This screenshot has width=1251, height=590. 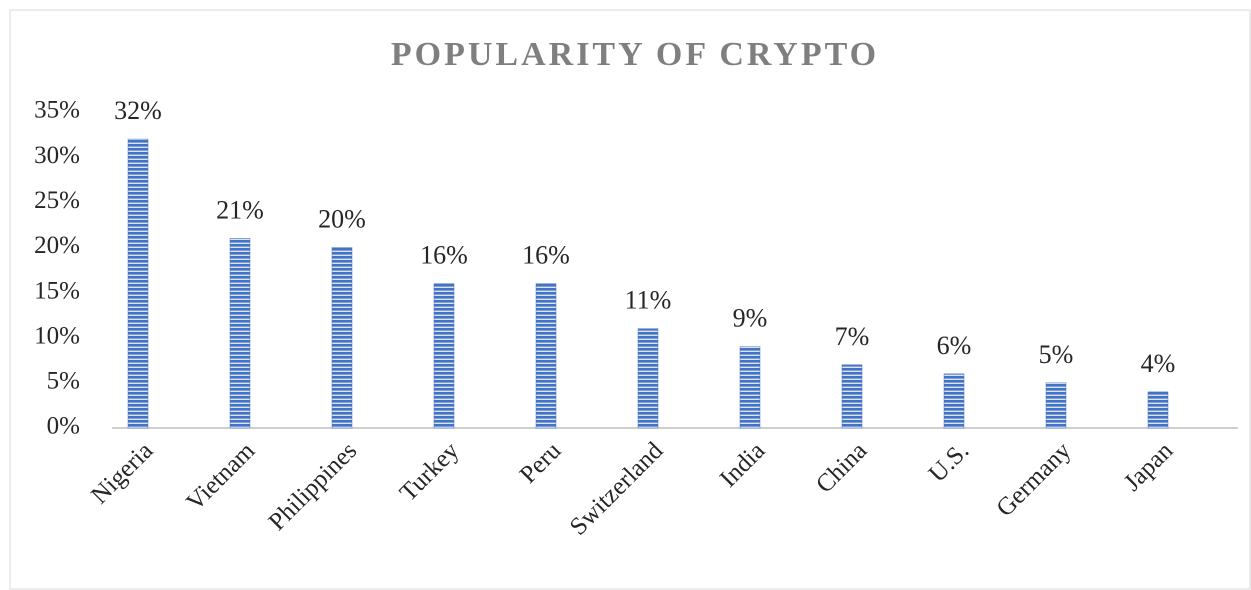 What do you see at coordinates (1056, 354) in the screenshot?
I see `value-label: 5%` at bounding box center [1056, 354].